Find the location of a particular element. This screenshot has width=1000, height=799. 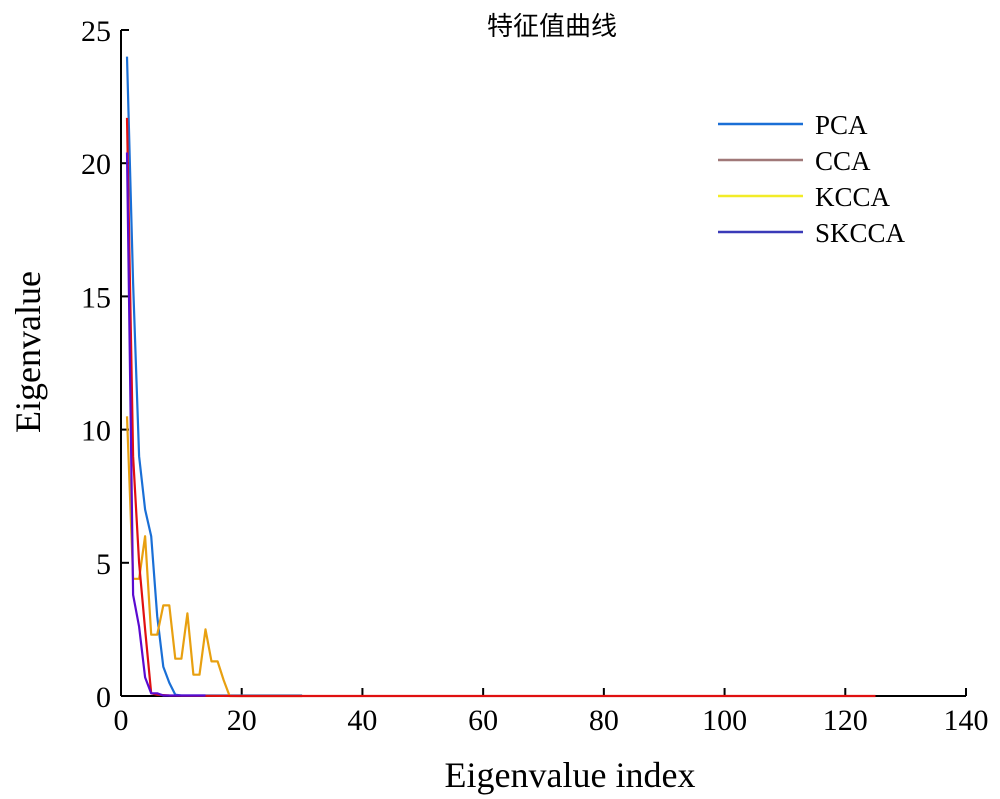

legend-label-skcca: SKCCA is located at coordinates (860, 233).